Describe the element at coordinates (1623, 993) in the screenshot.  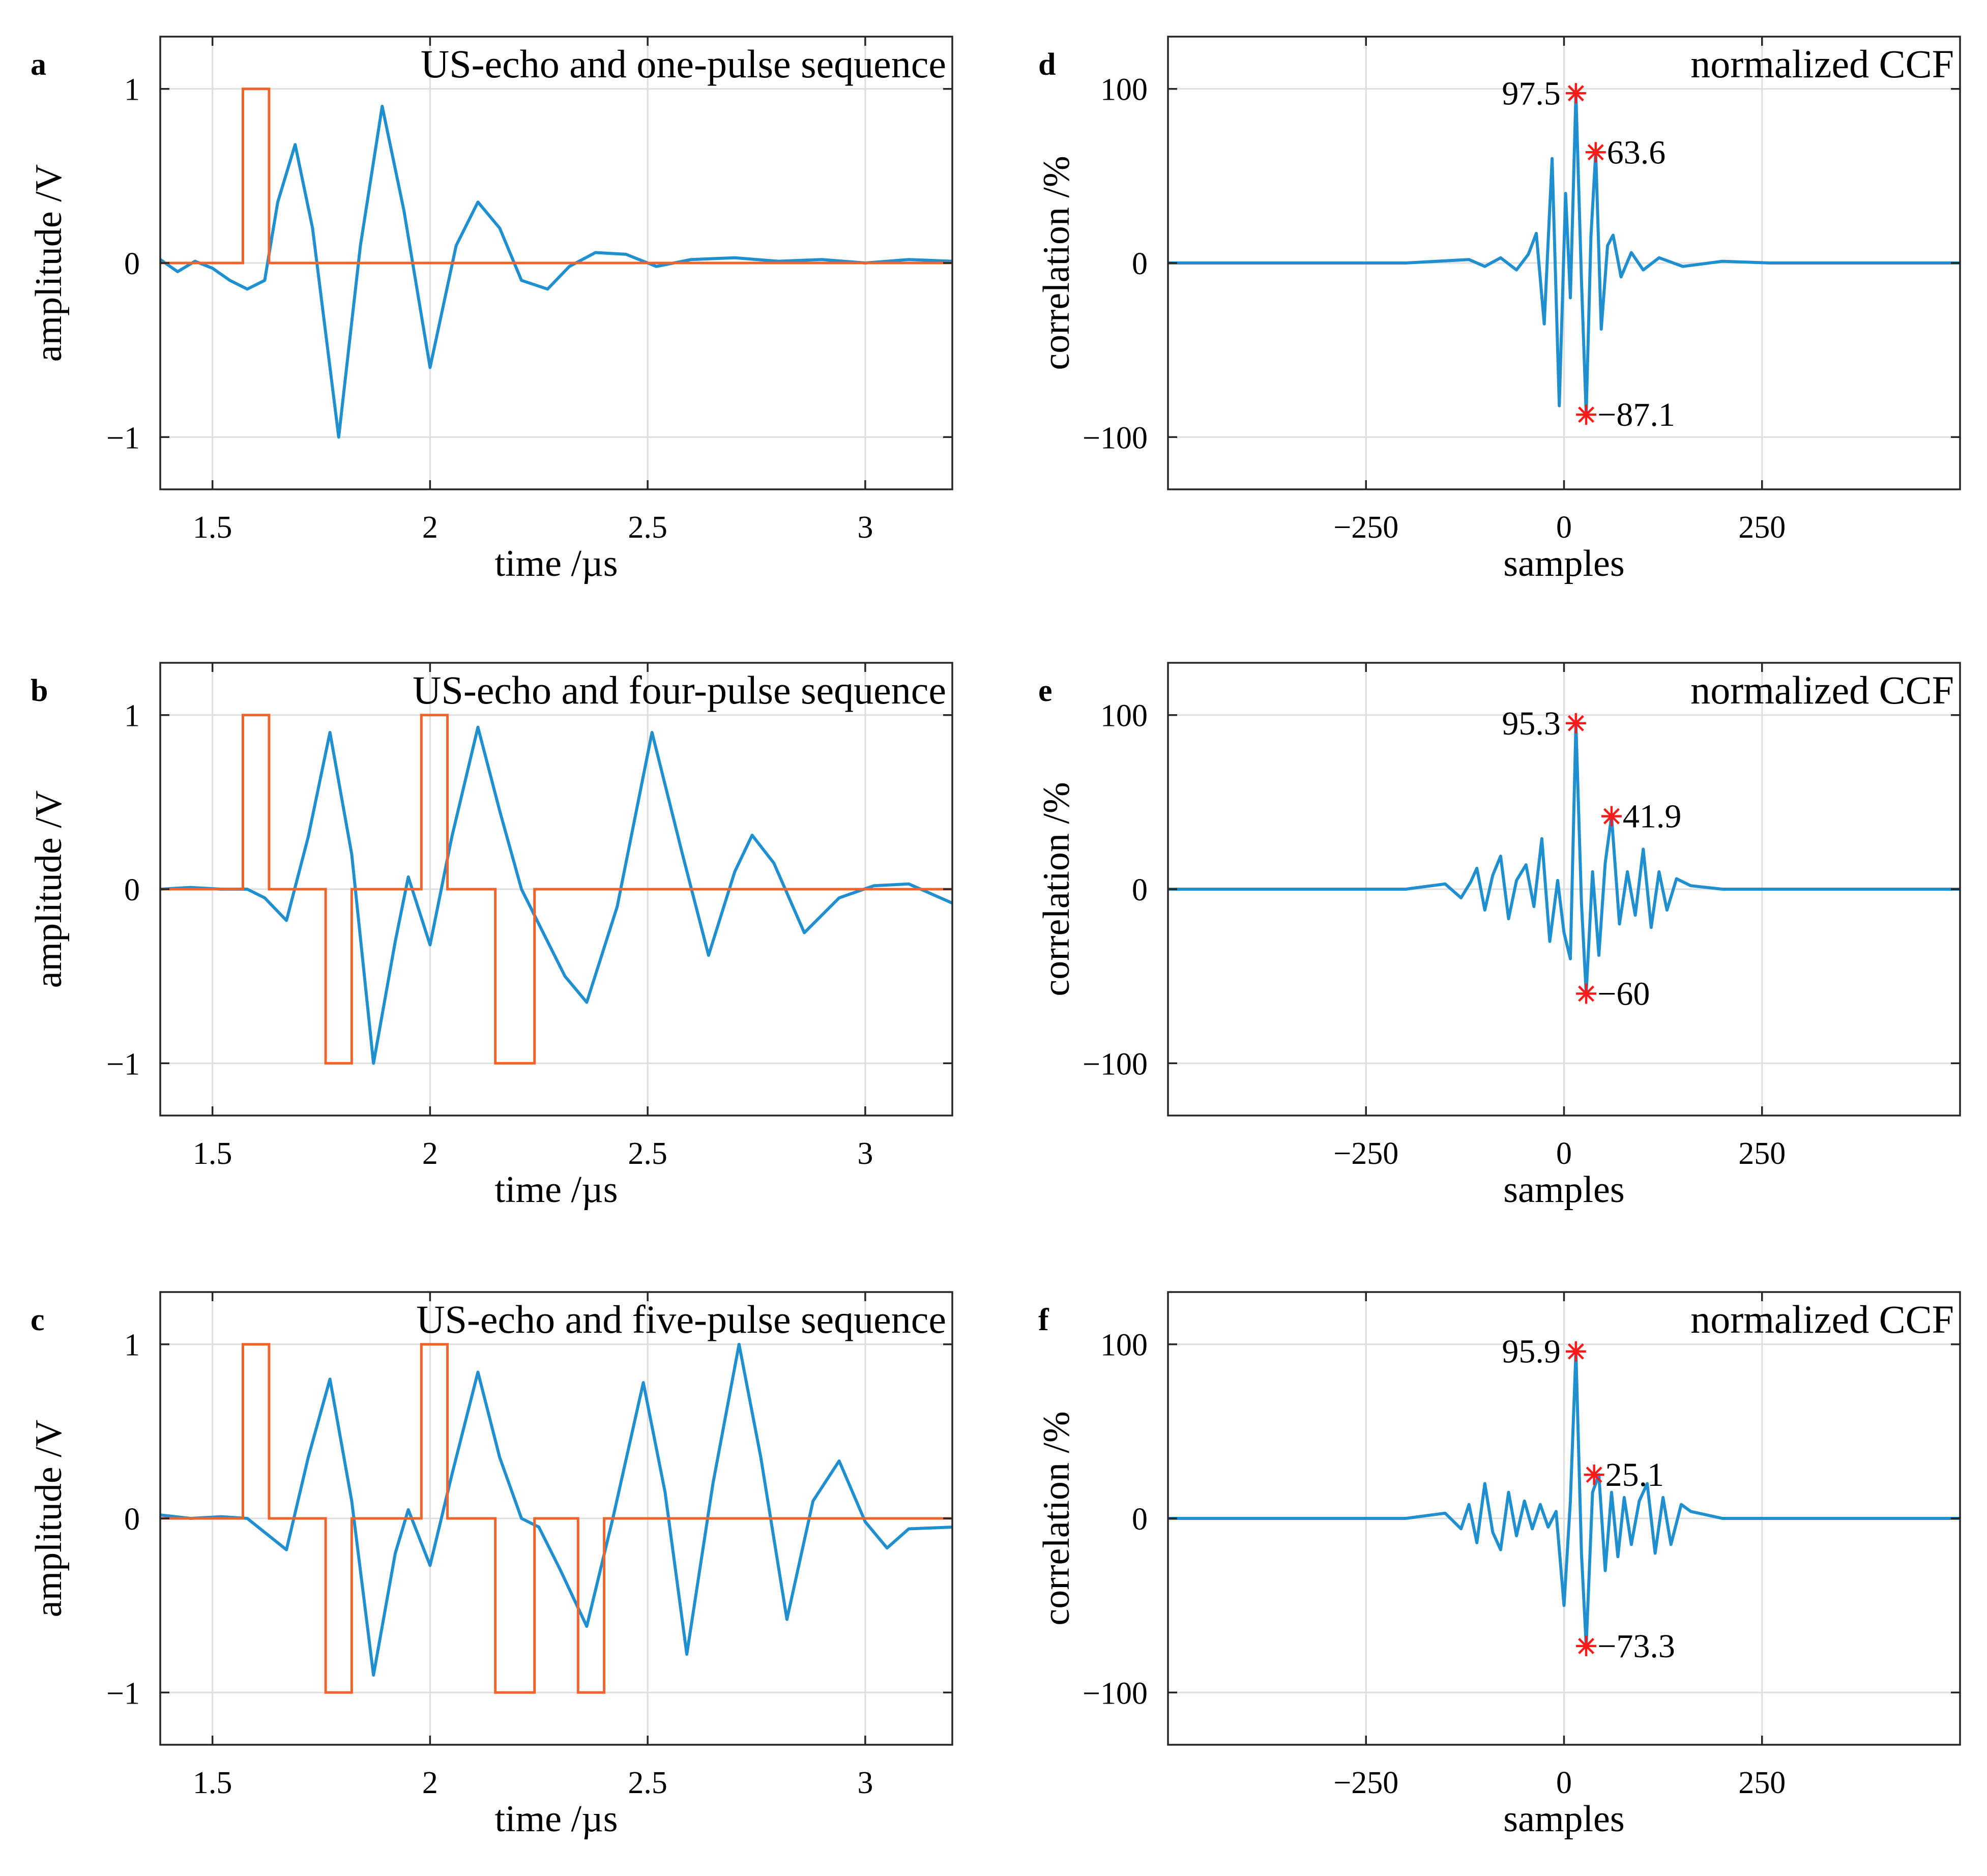
I see `peak-label: −60` at that location.